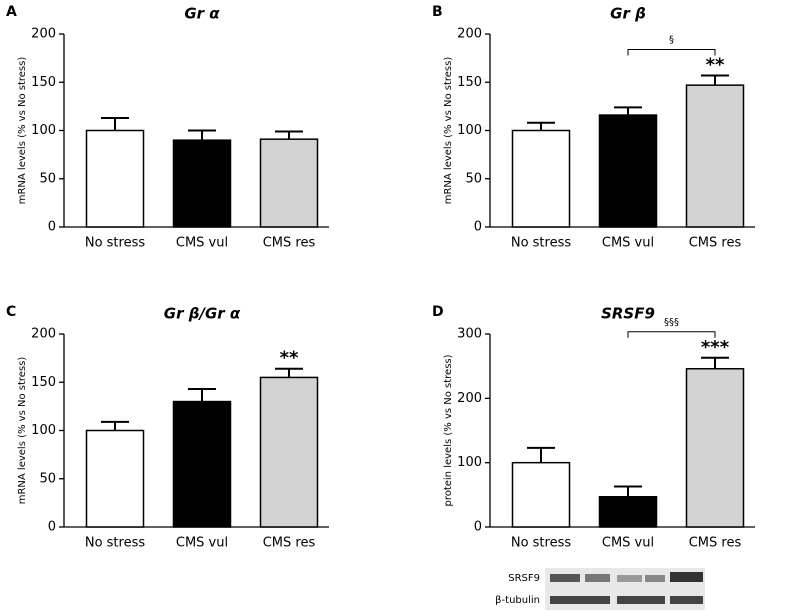 The height and width of the screenshot is (611, 790). Describe the element at coordinates (437, 12) in the screenshot. I see `panel-letter: B` at that location.